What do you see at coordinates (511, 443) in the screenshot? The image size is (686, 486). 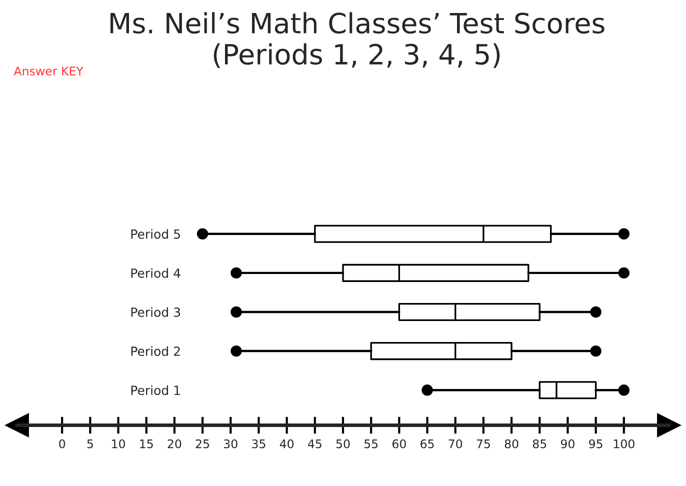 I see `x-tick-label: 80` at bounding box center [511, 443].